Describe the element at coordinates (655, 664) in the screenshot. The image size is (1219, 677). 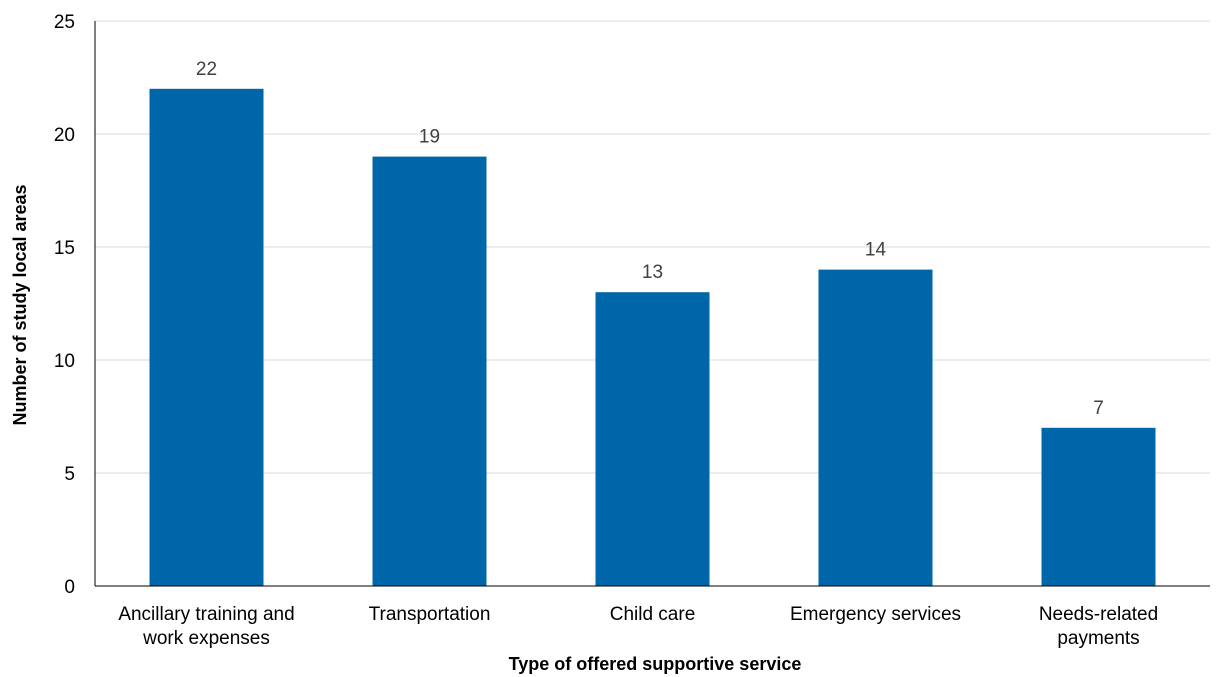
I see `x-axis-title: Type of offered supportive service` at that location.